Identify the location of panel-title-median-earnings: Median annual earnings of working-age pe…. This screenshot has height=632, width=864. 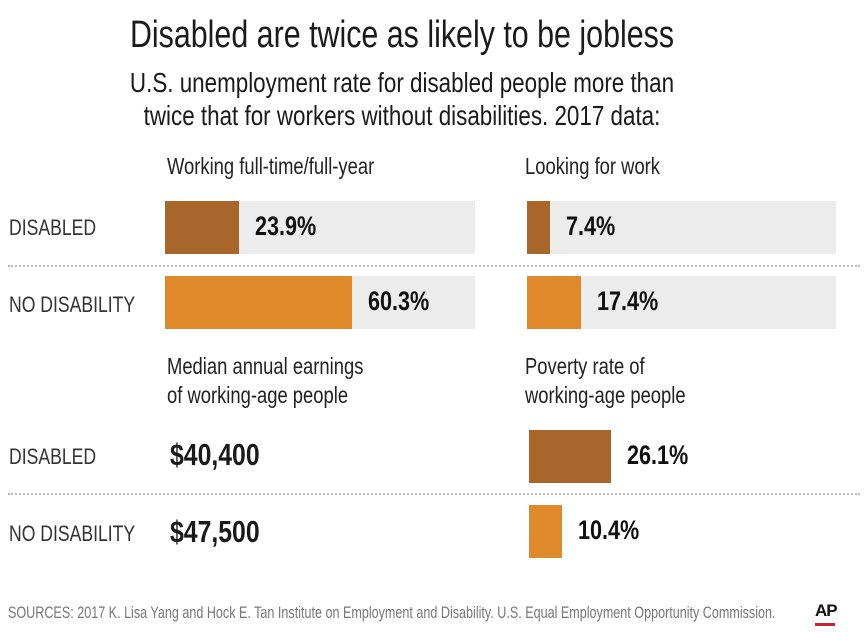
(265, 380).